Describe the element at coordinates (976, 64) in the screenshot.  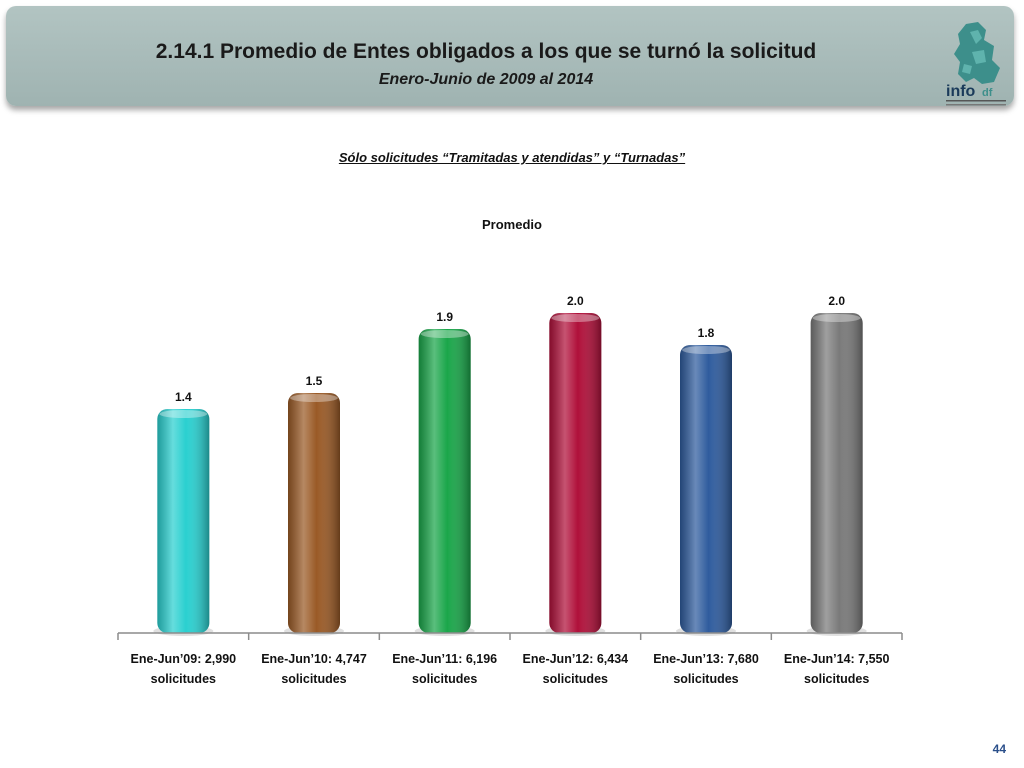
I see `infodf-logo: info df` at that location.